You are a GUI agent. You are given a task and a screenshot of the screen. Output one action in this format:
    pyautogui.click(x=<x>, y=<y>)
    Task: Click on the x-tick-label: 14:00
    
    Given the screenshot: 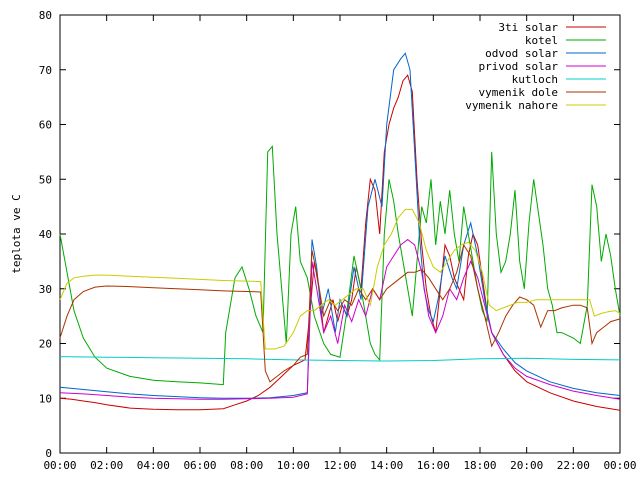 What is the action you would take?
    pyautogui.click(x=386, y=465)
    